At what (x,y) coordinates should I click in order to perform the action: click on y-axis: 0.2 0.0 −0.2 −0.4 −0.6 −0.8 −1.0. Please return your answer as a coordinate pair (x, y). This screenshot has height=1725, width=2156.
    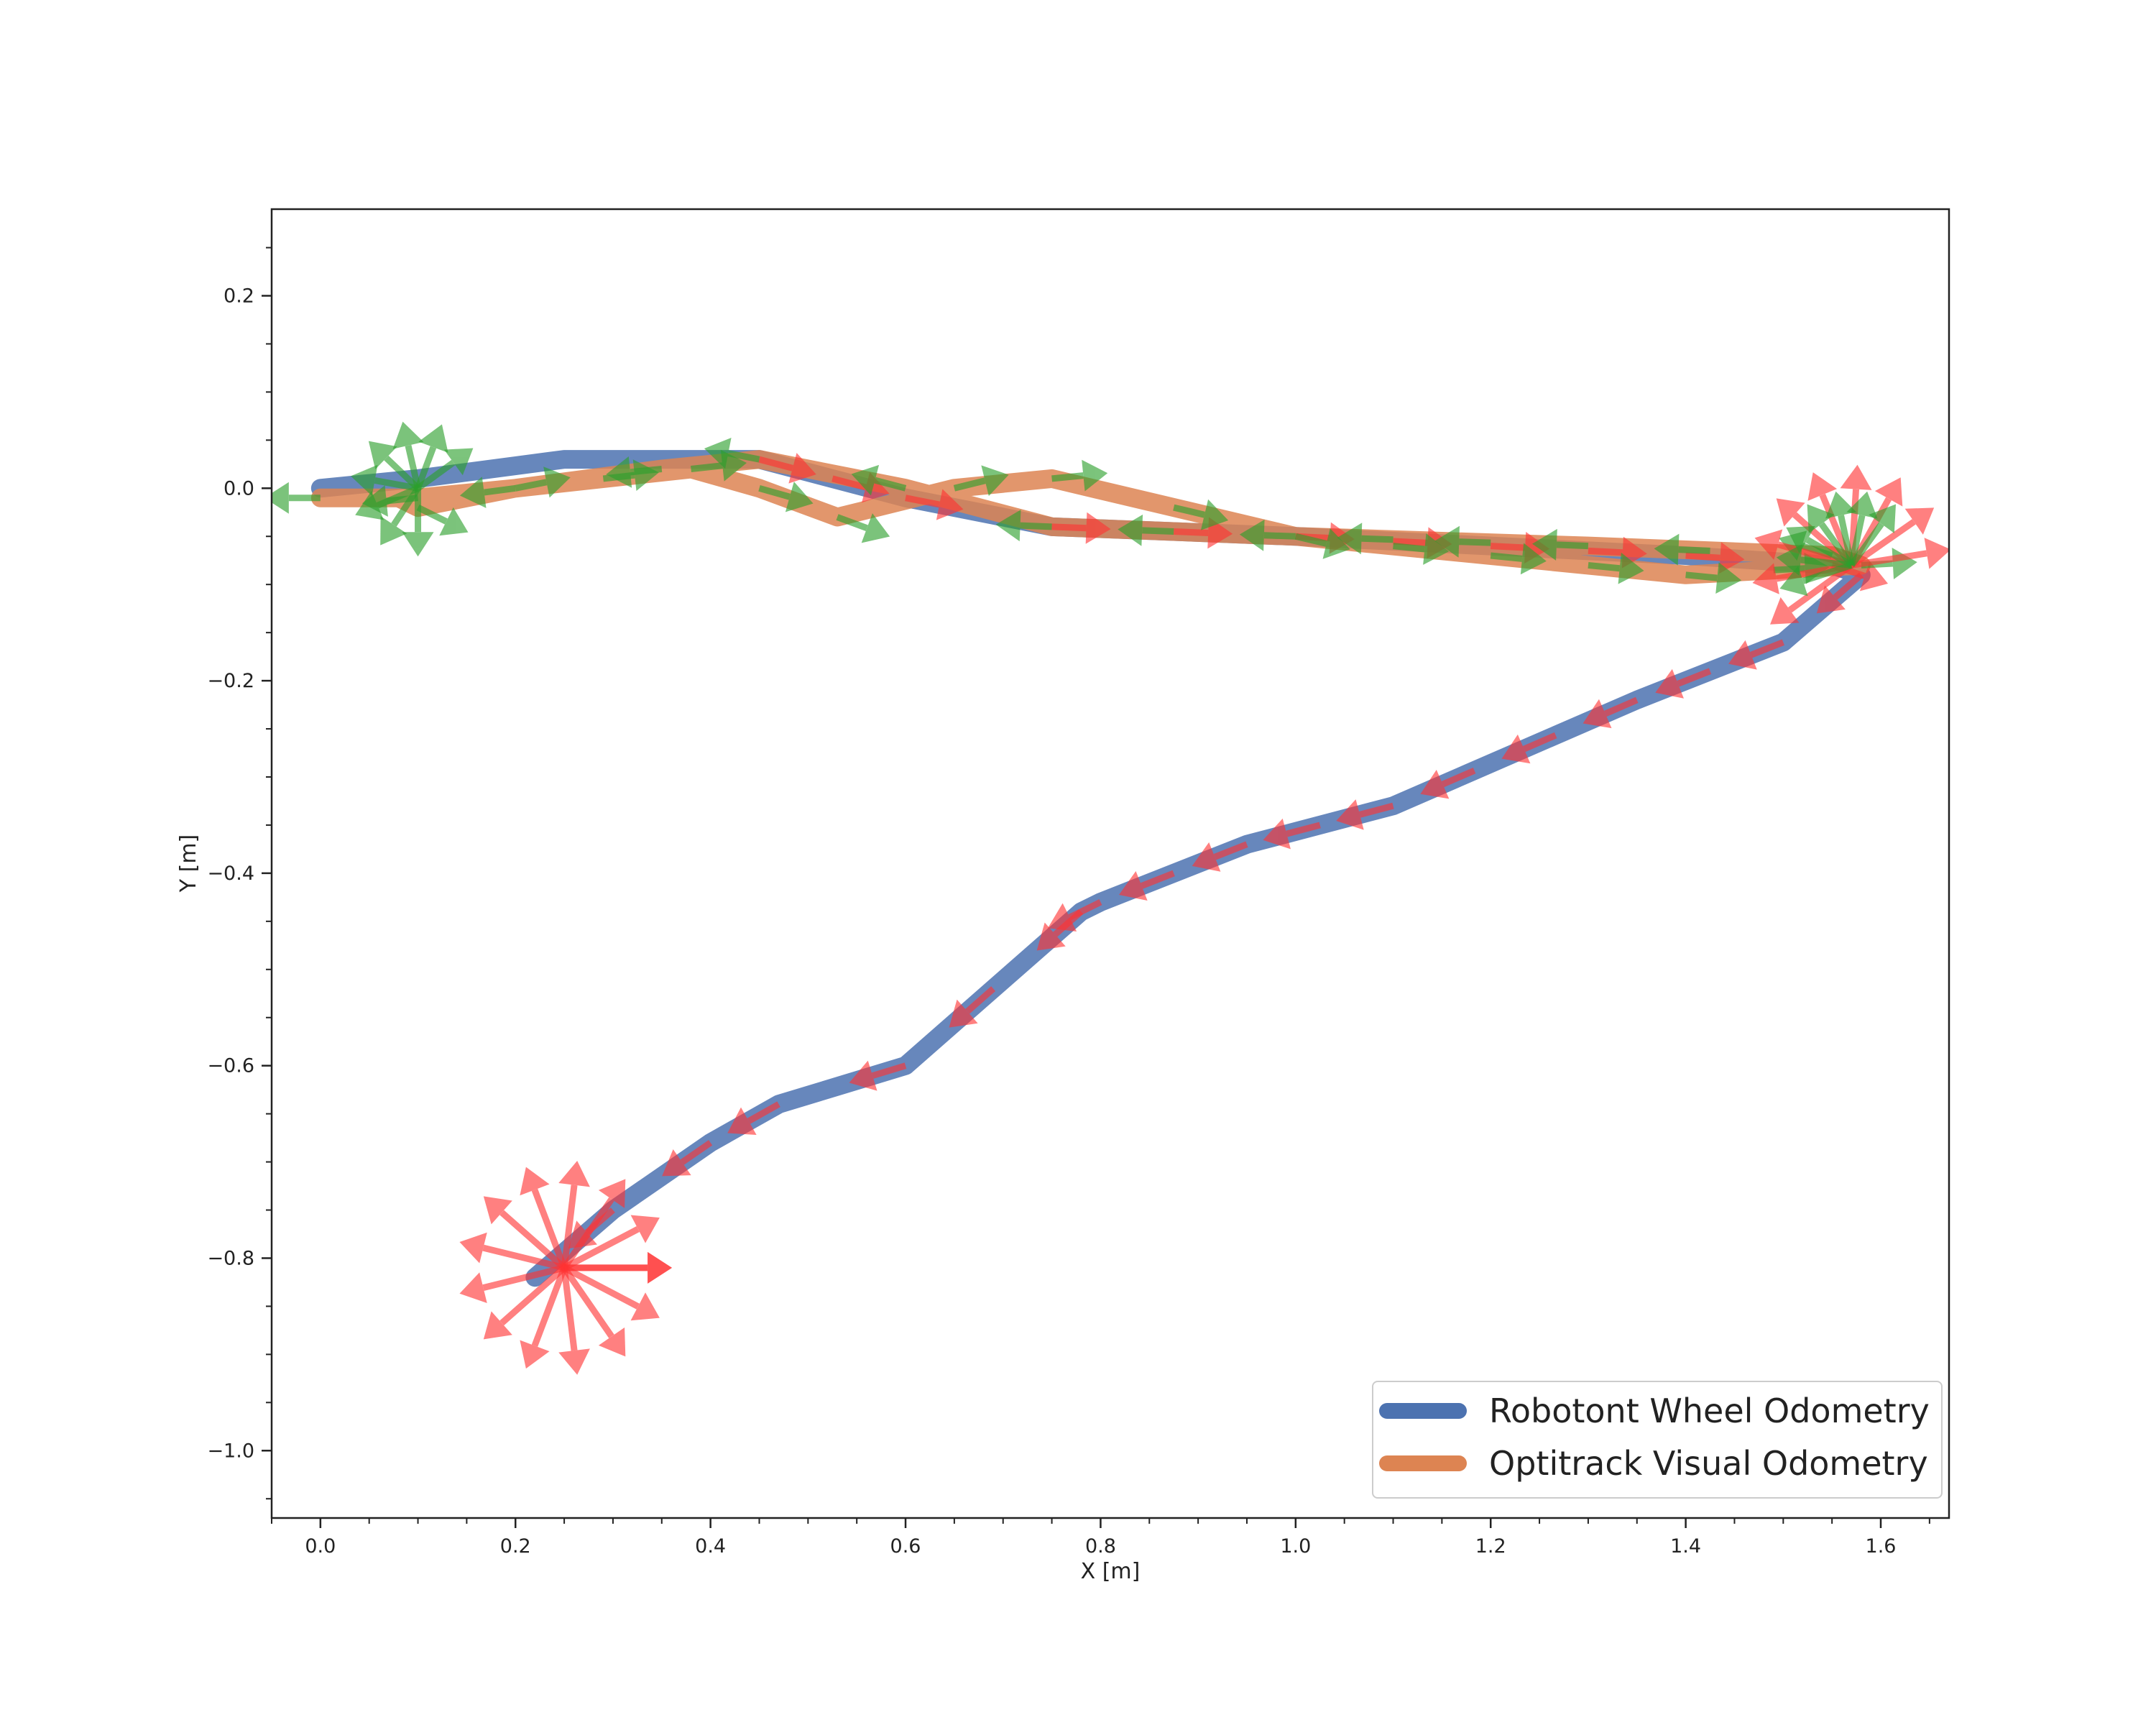
    Looking at the image, I should click on (239, 873).